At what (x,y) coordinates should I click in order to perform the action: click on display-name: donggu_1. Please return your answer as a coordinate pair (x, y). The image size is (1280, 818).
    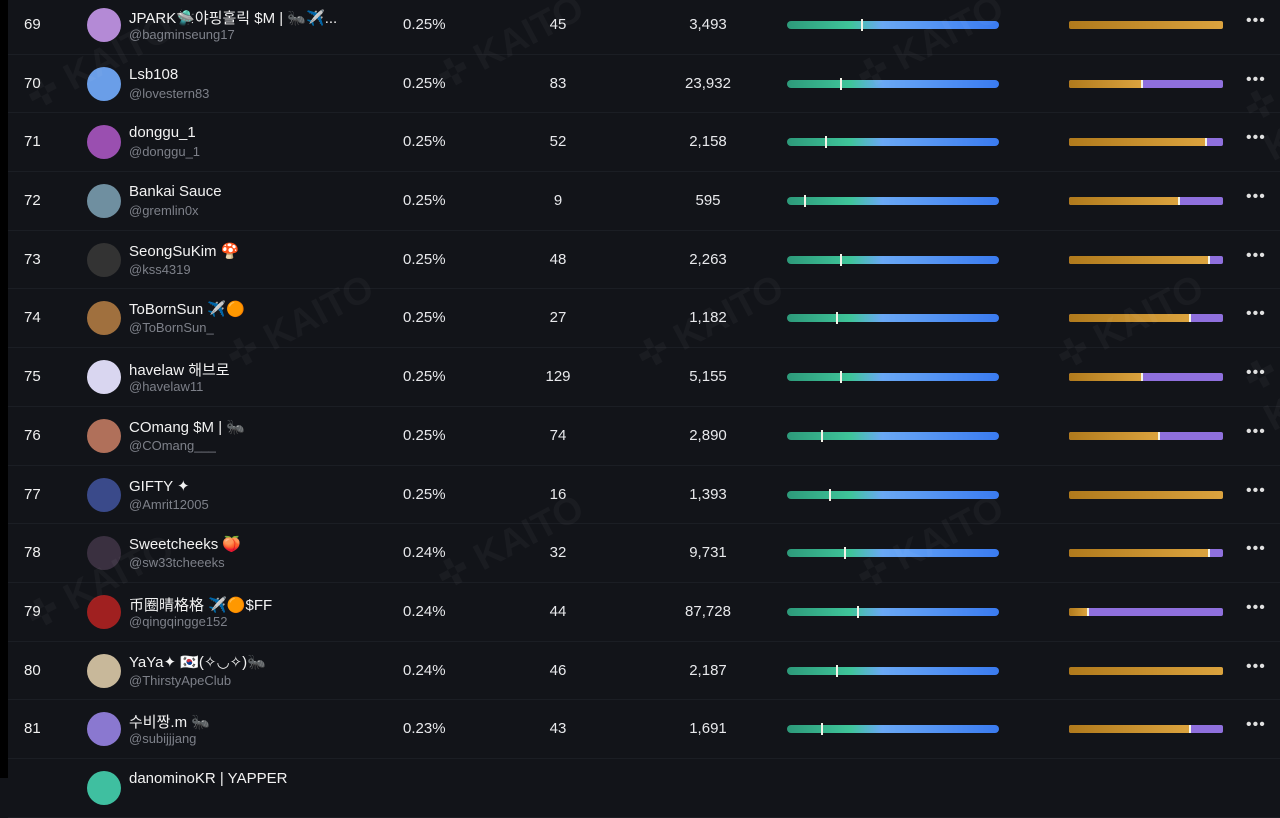
    Looking at the image, I should click on (162, 133).